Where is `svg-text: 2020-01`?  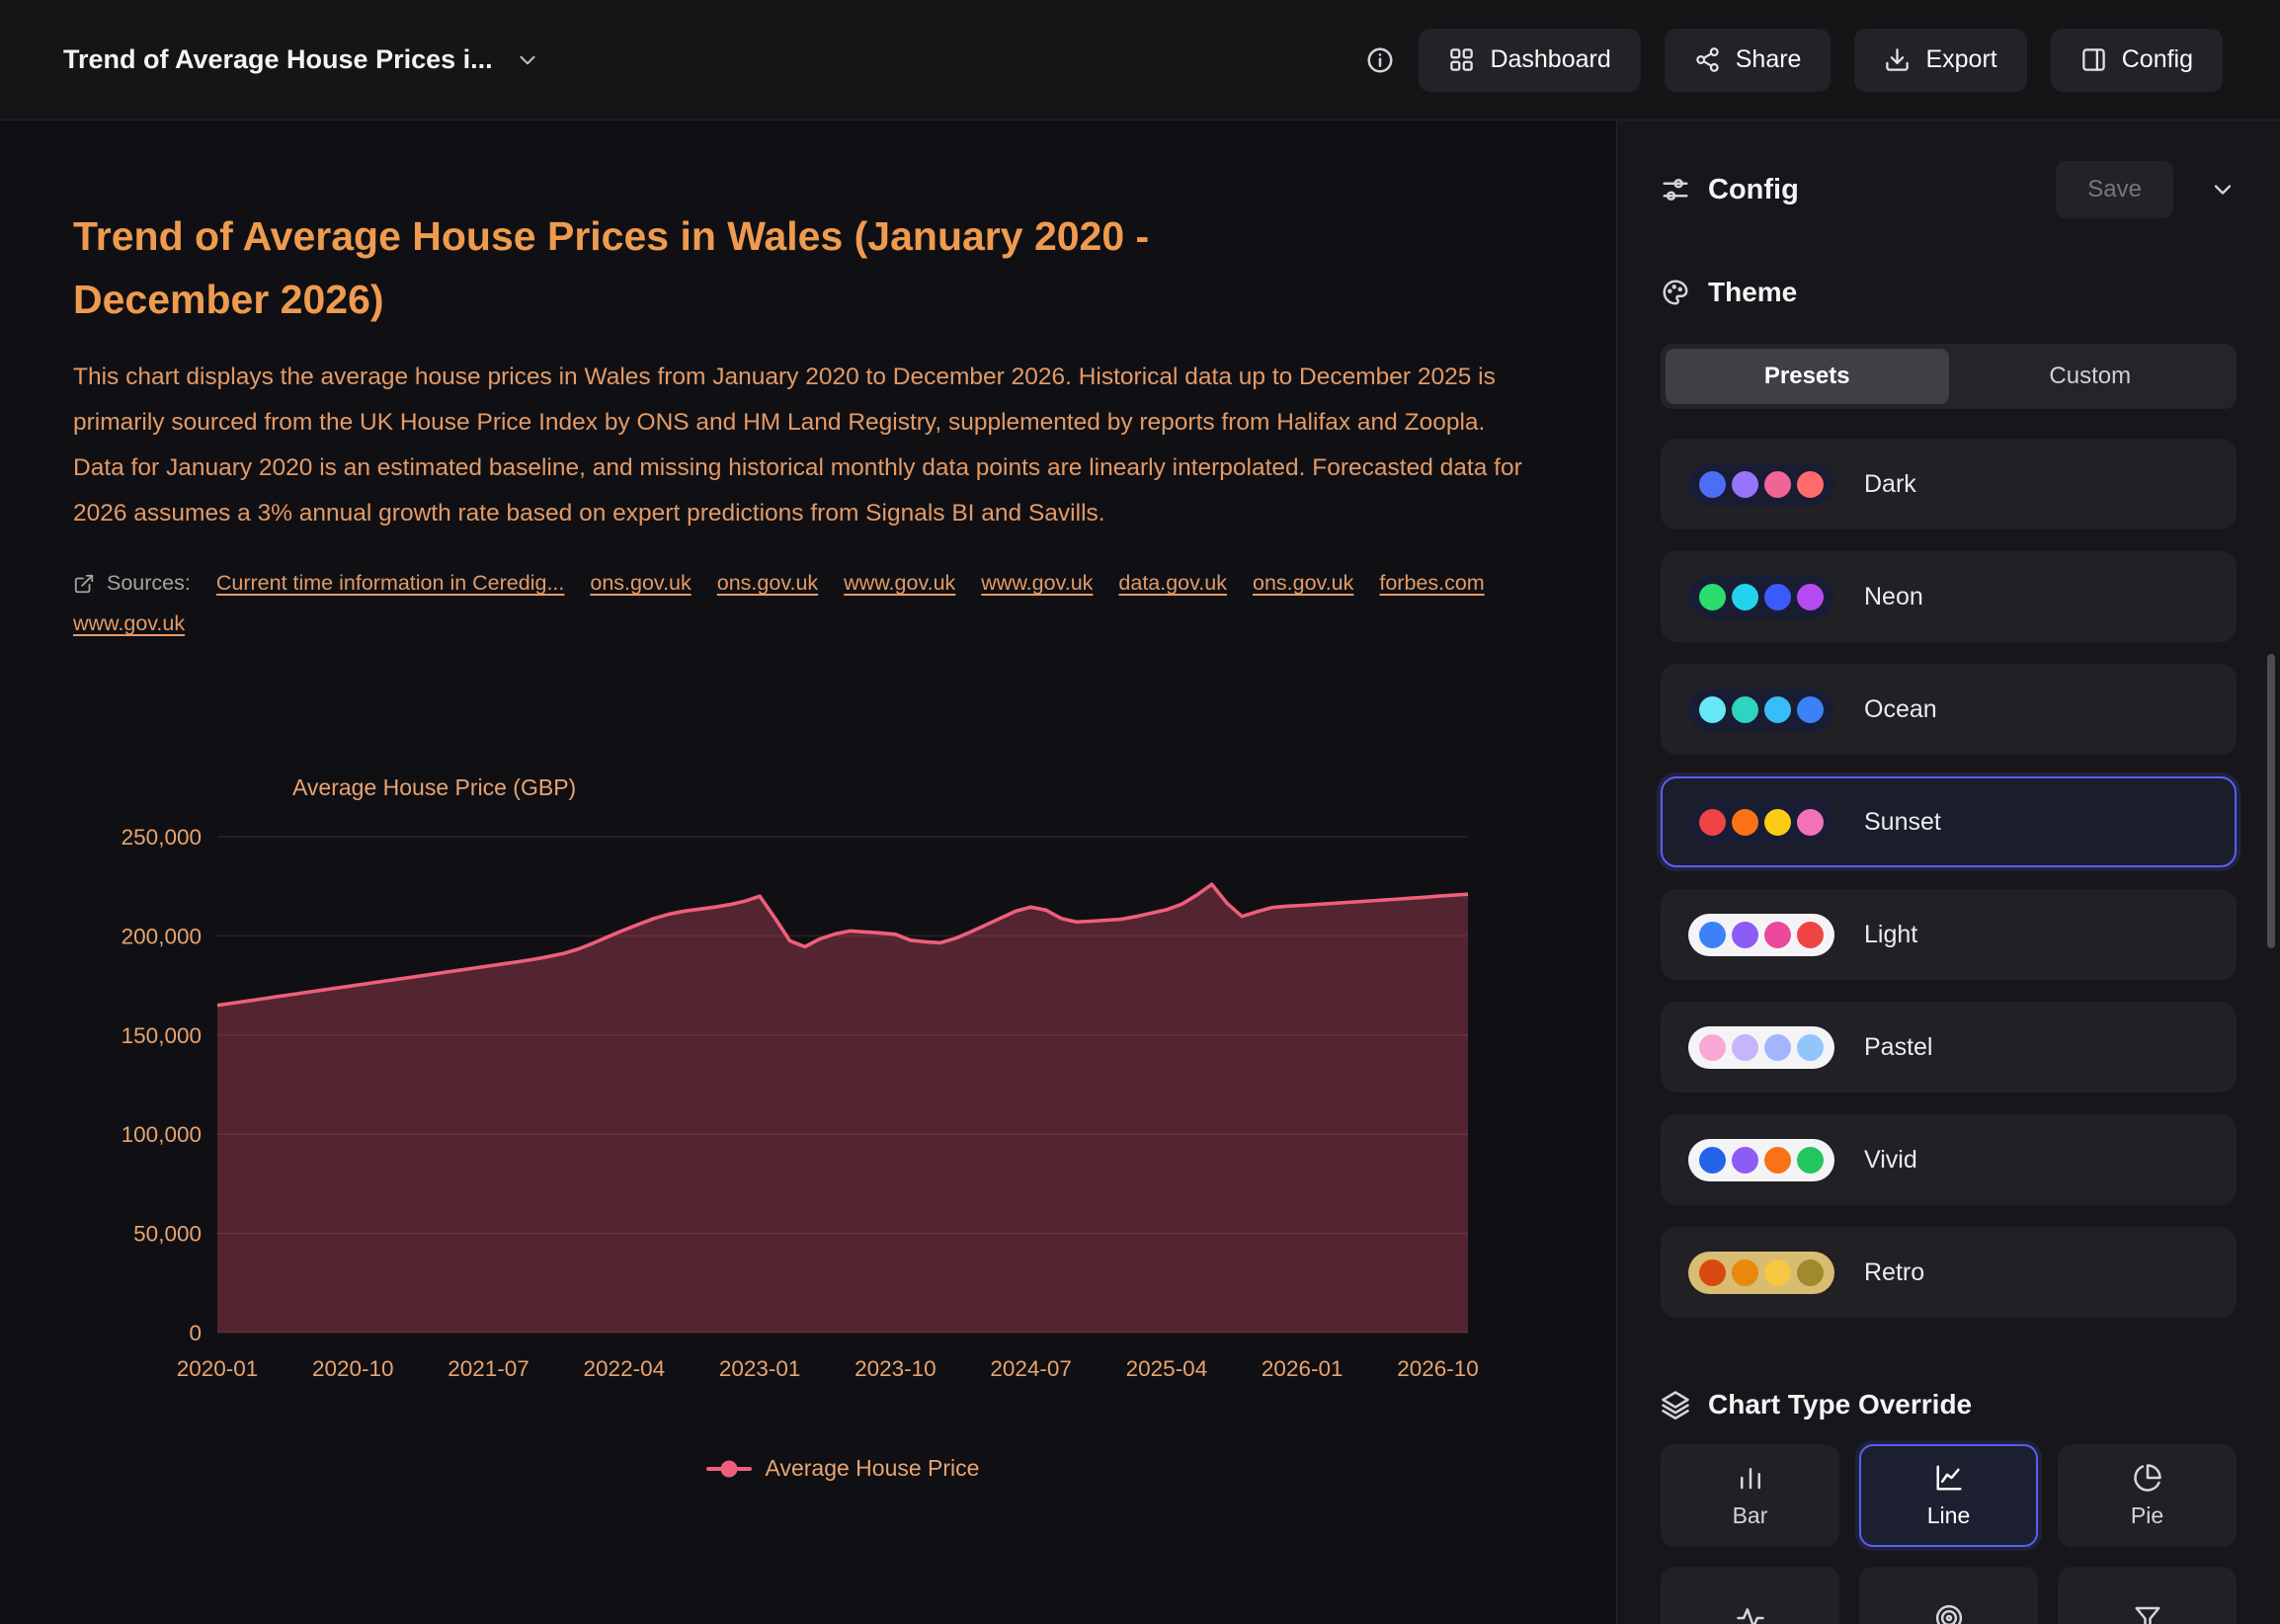 svg-text: 2020-01 is located at coordinates (218, 1368).